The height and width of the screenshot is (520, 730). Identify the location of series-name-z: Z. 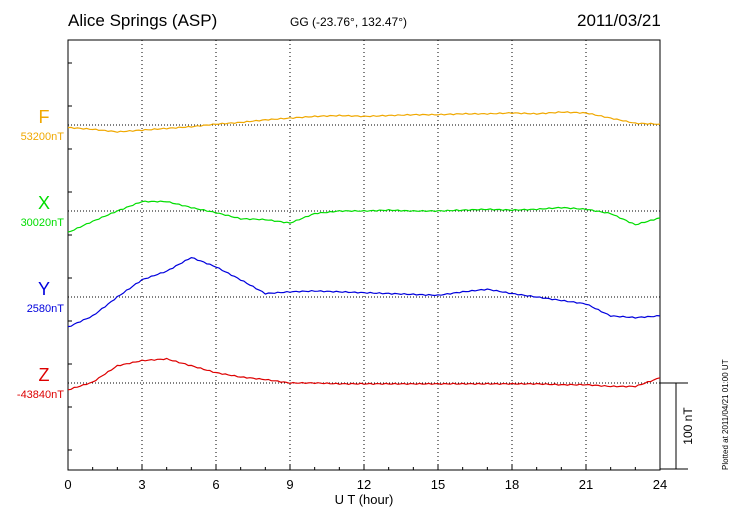
(44, 375).